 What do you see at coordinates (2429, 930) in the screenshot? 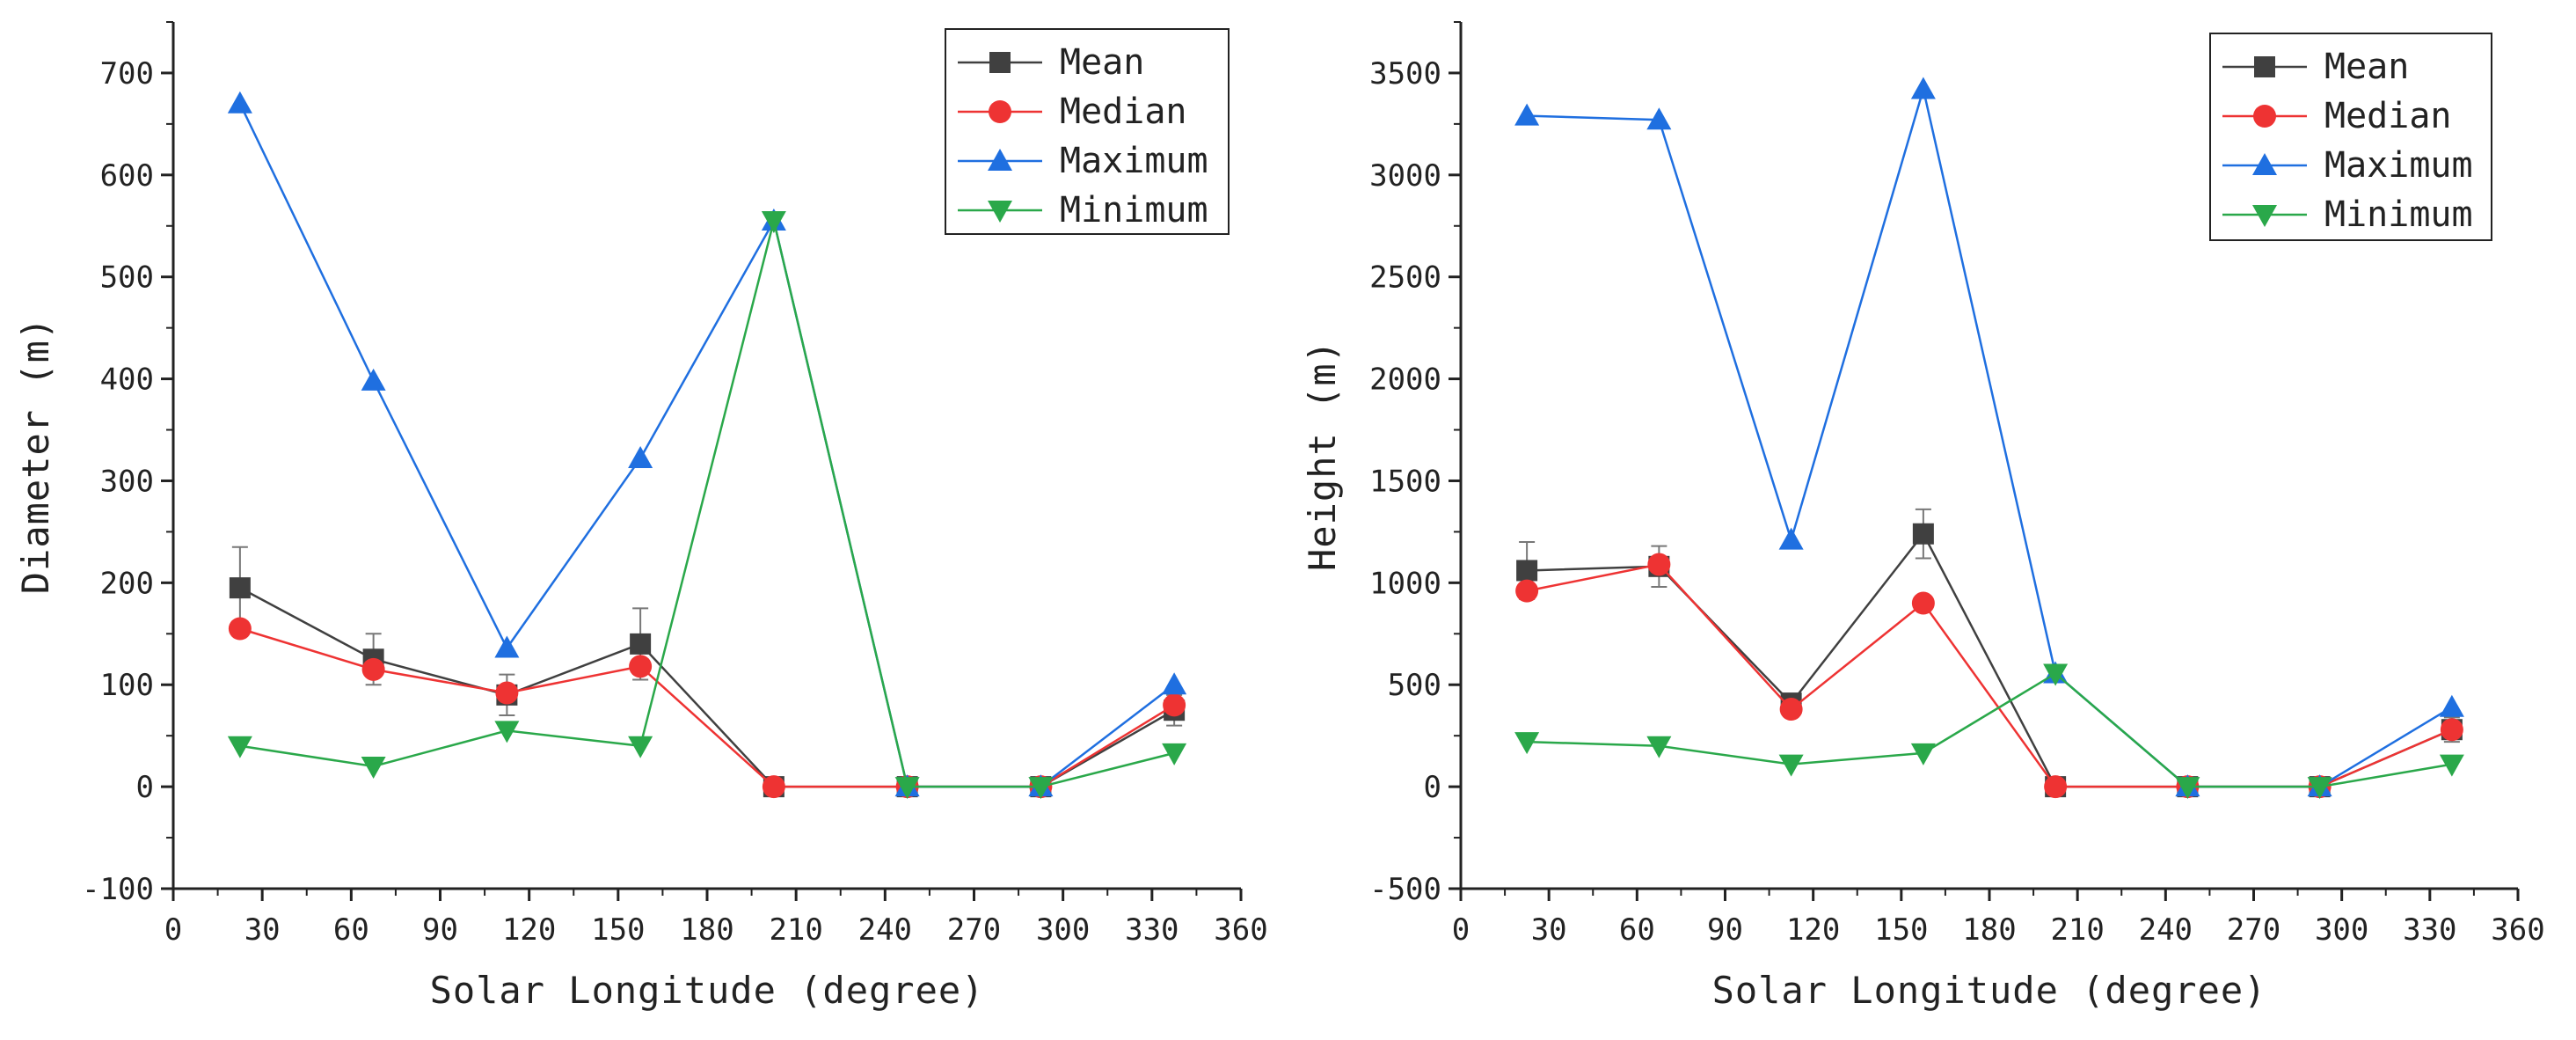
I see `x-tick-label: 330` at bounding box center [2429, 930].